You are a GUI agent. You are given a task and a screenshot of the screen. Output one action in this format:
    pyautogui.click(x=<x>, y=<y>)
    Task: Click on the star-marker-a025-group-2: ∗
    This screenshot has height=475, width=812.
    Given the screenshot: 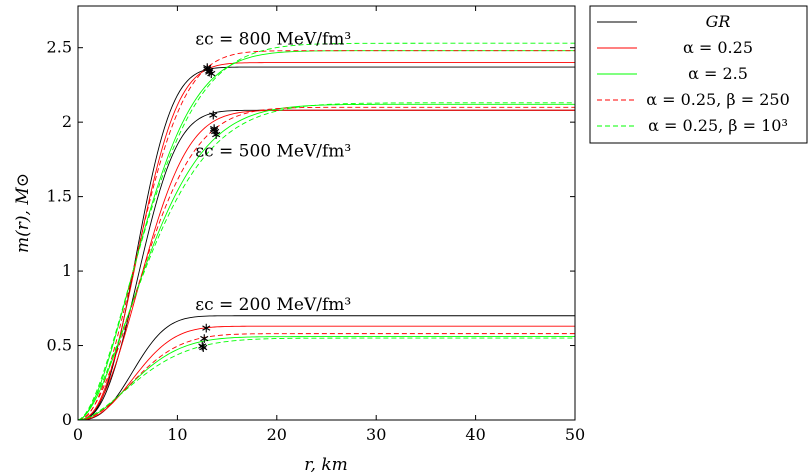 What is the action you would take?
    pyautogui.click(x=206, y=329)
    